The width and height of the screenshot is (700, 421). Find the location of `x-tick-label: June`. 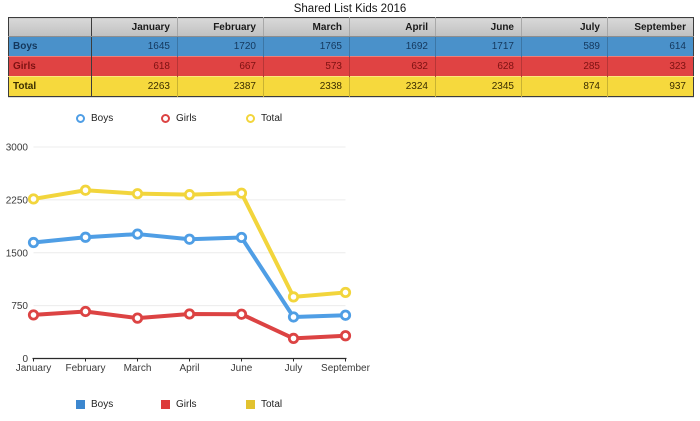

x-tick-label: June is located at coordinates (242, 368).